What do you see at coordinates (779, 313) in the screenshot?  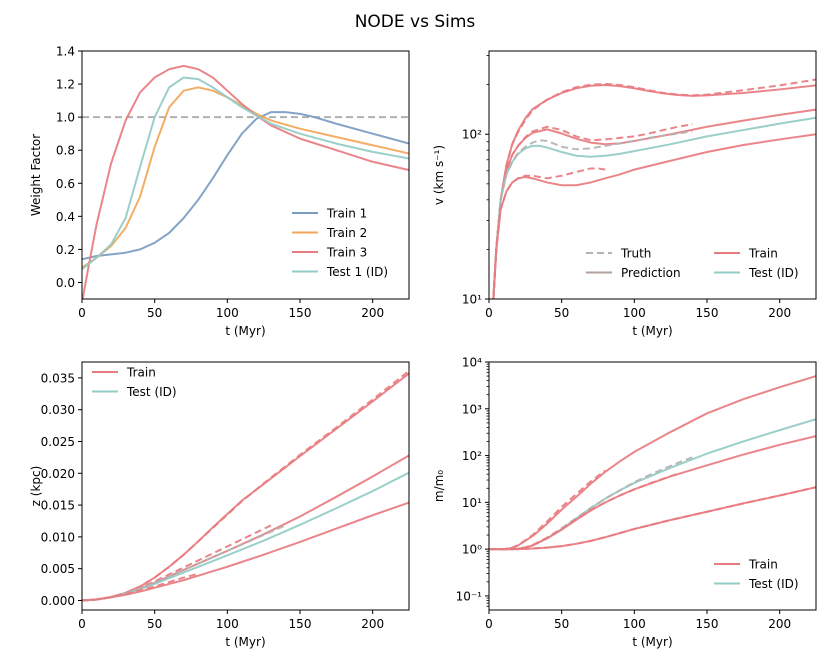 I see `velocity-xtick-label: 200` at bounding box center [779, 313].